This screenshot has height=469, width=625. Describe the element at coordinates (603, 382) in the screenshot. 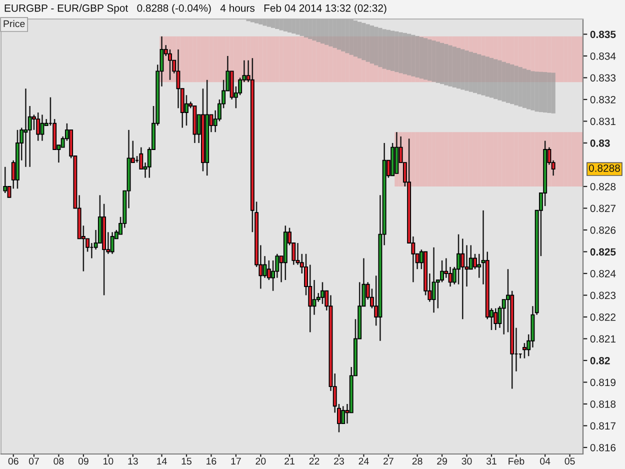

I see `y-tick-label: 0.819` at that location.